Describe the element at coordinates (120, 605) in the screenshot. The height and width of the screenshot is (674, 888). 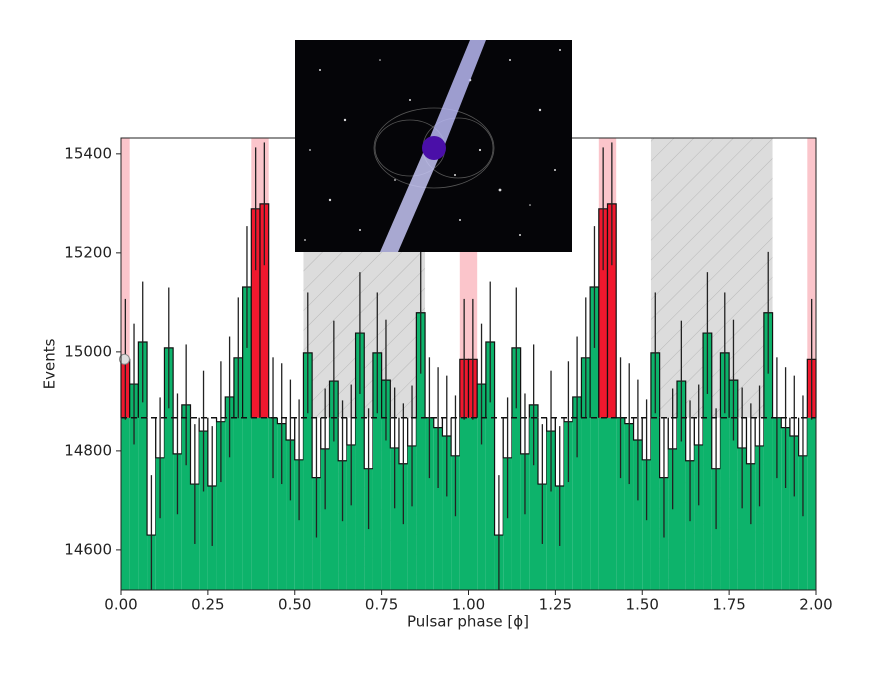
I see `x-tick-label: 0.00` at that location.